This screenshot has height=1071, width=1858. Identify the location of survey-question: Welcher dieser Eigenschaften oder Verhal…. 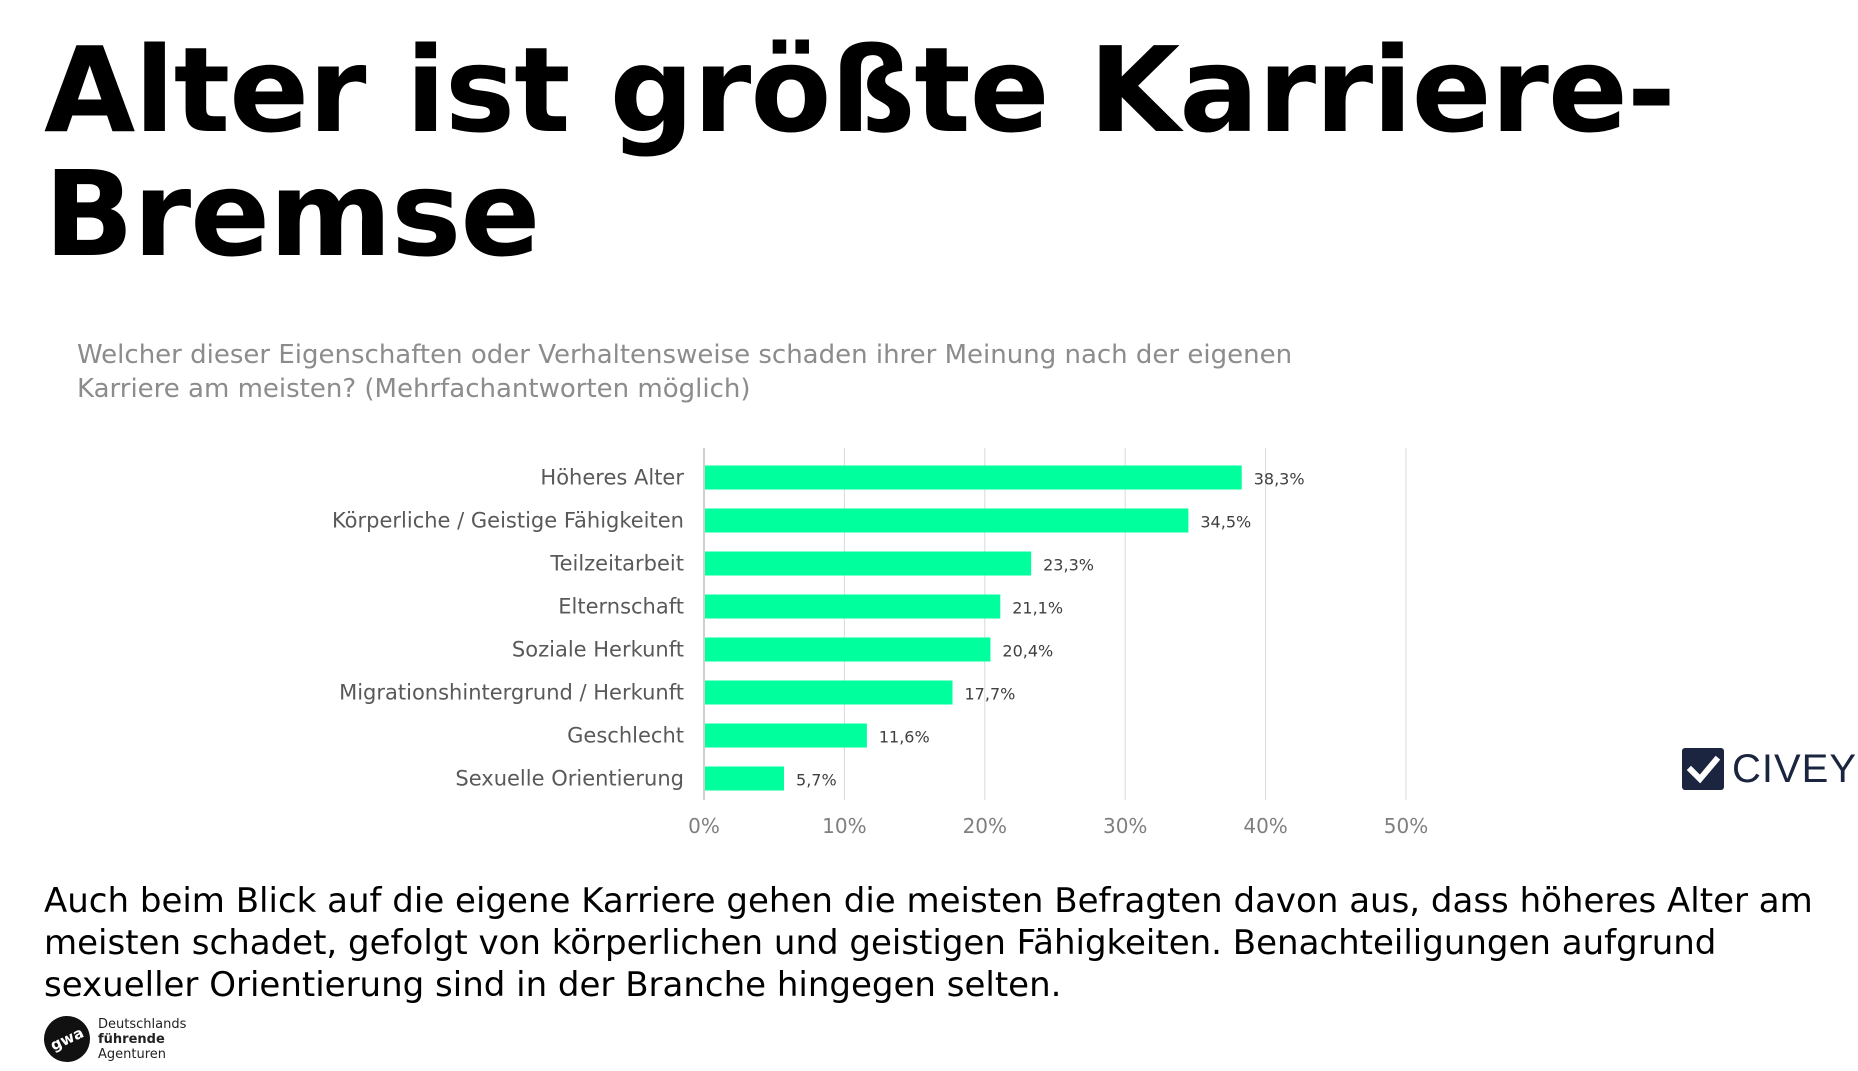
(685, 372).